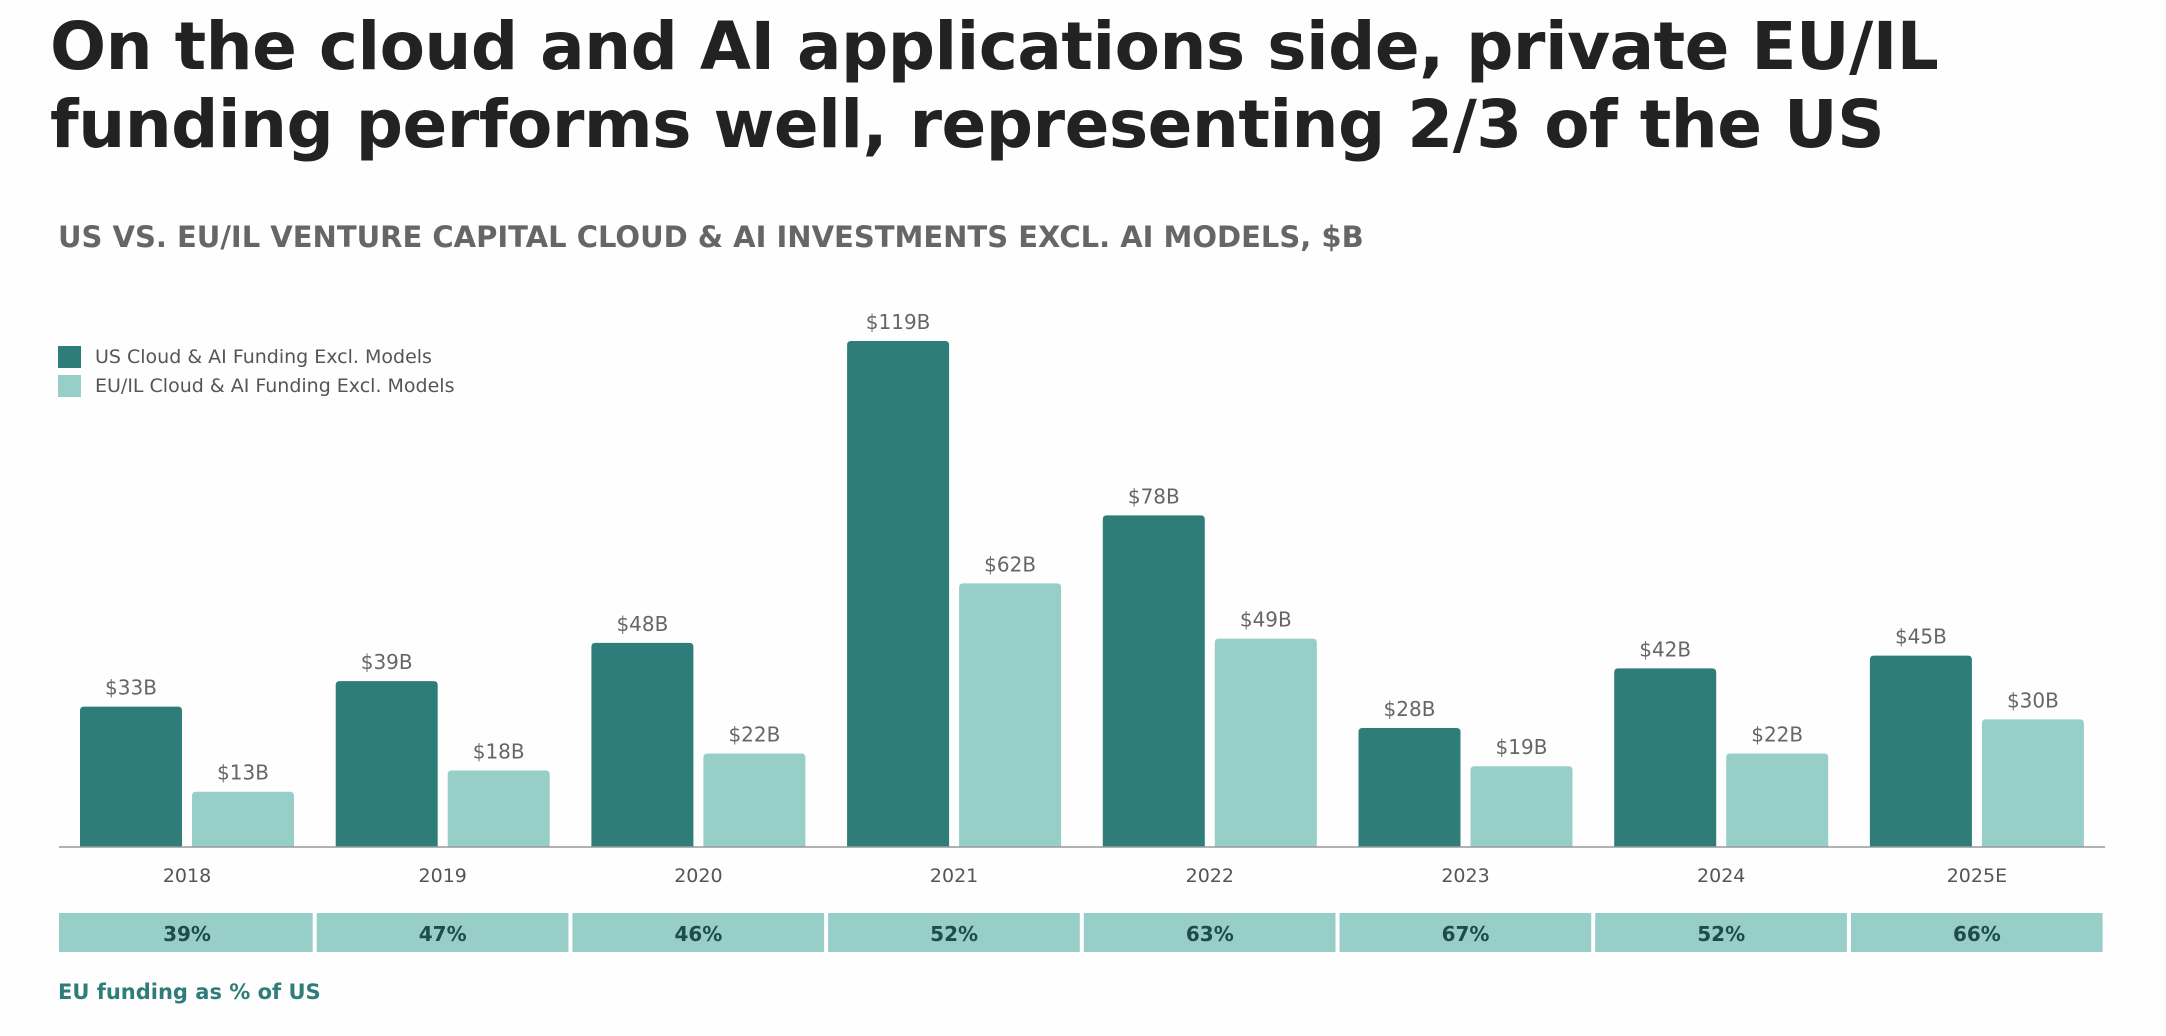 This screenshot has width=2166, height=1036. Describe the element at coordinates (69, 385) in the screenshot. I see `legend-swatch-eu` at that location.